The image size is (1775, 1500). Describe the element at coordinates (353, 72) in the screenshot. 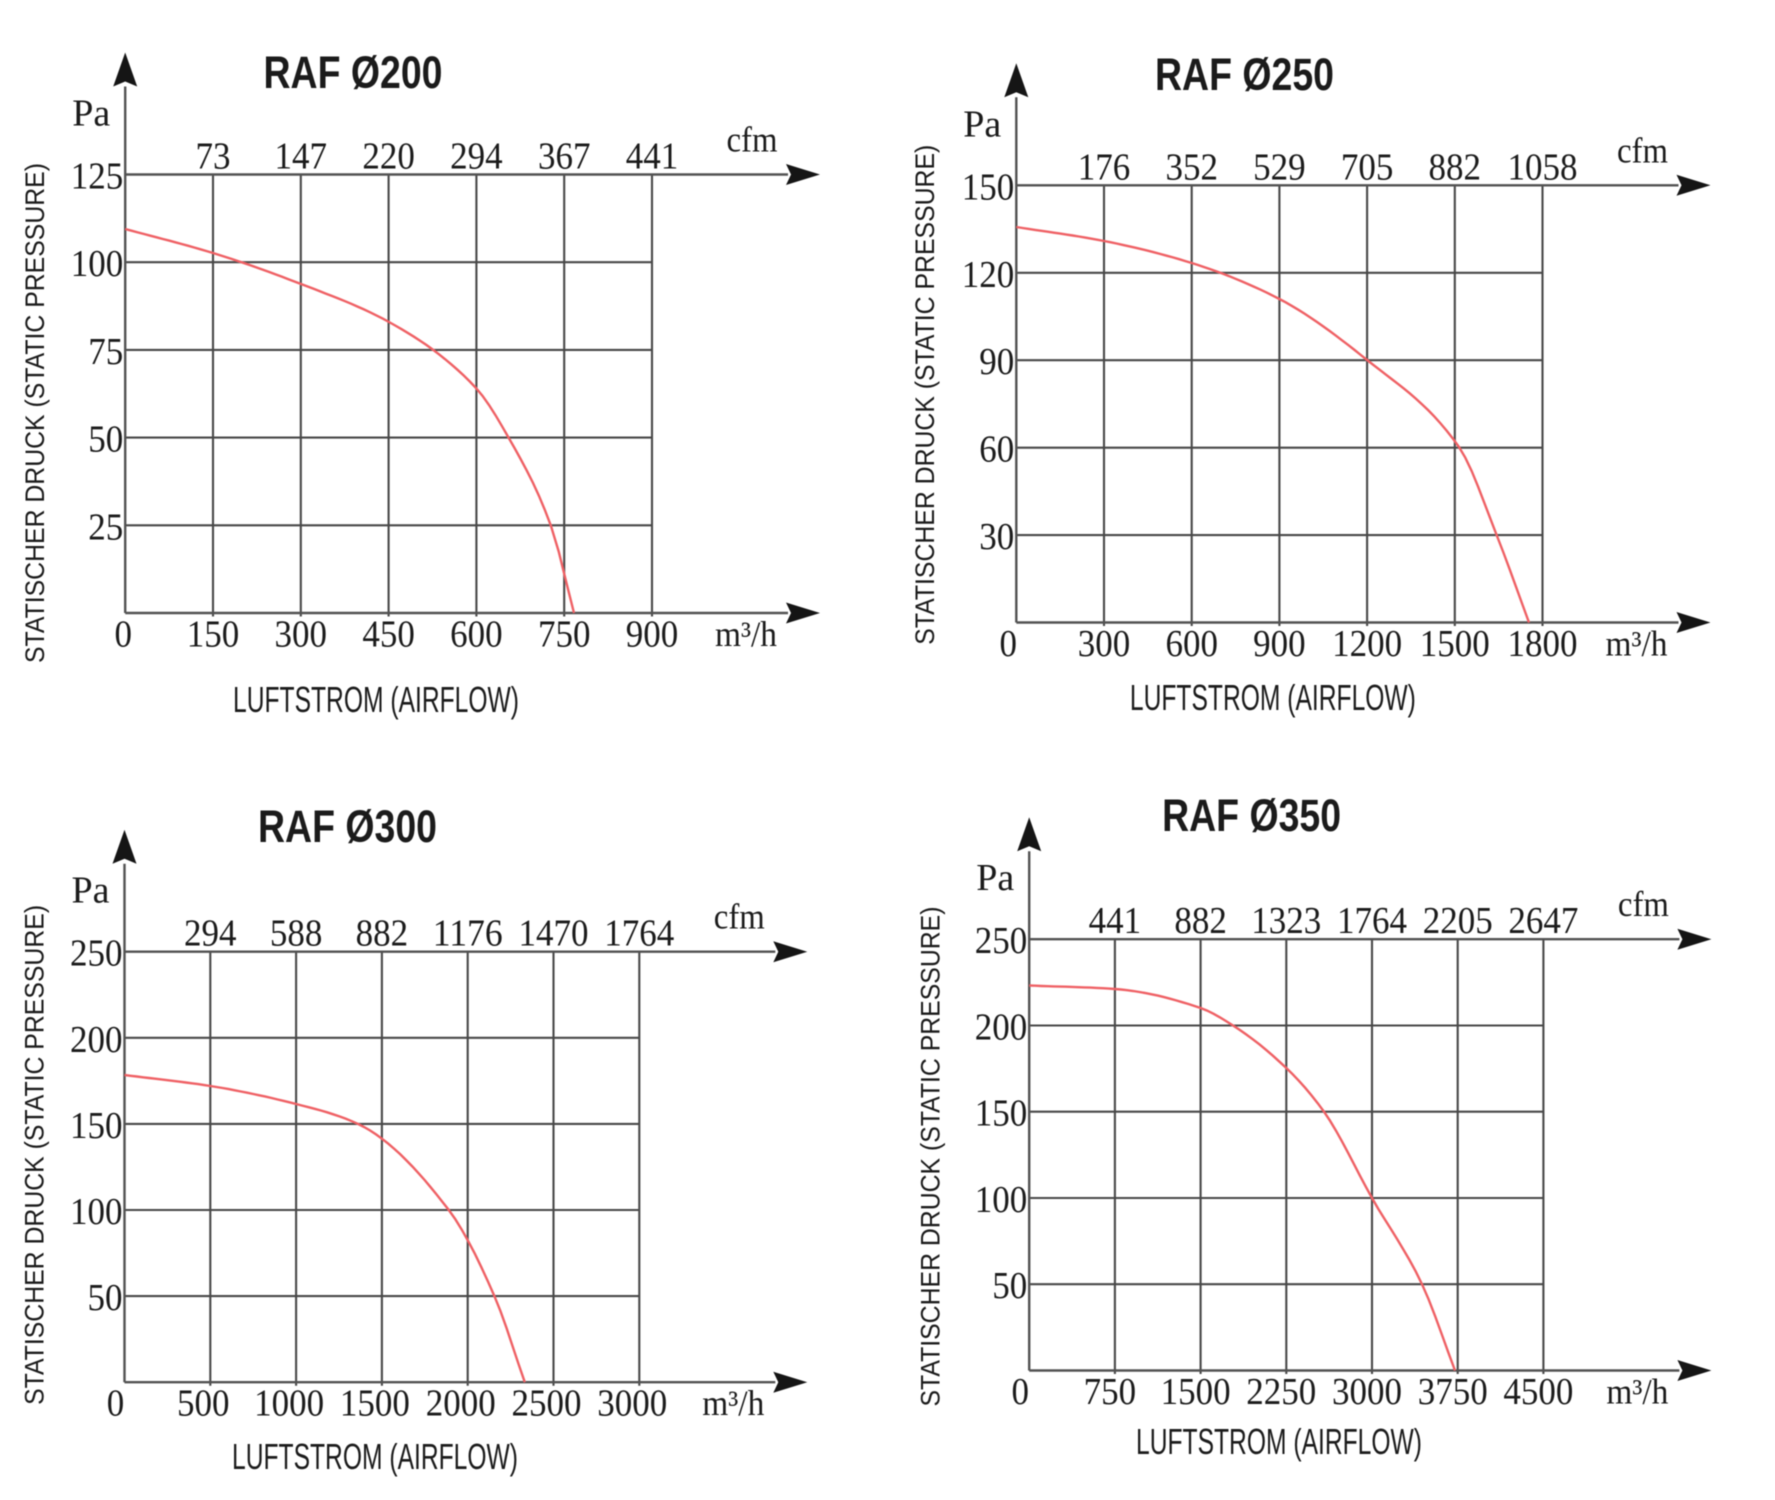

I see `svg-text: RAF Ø200` at that location.